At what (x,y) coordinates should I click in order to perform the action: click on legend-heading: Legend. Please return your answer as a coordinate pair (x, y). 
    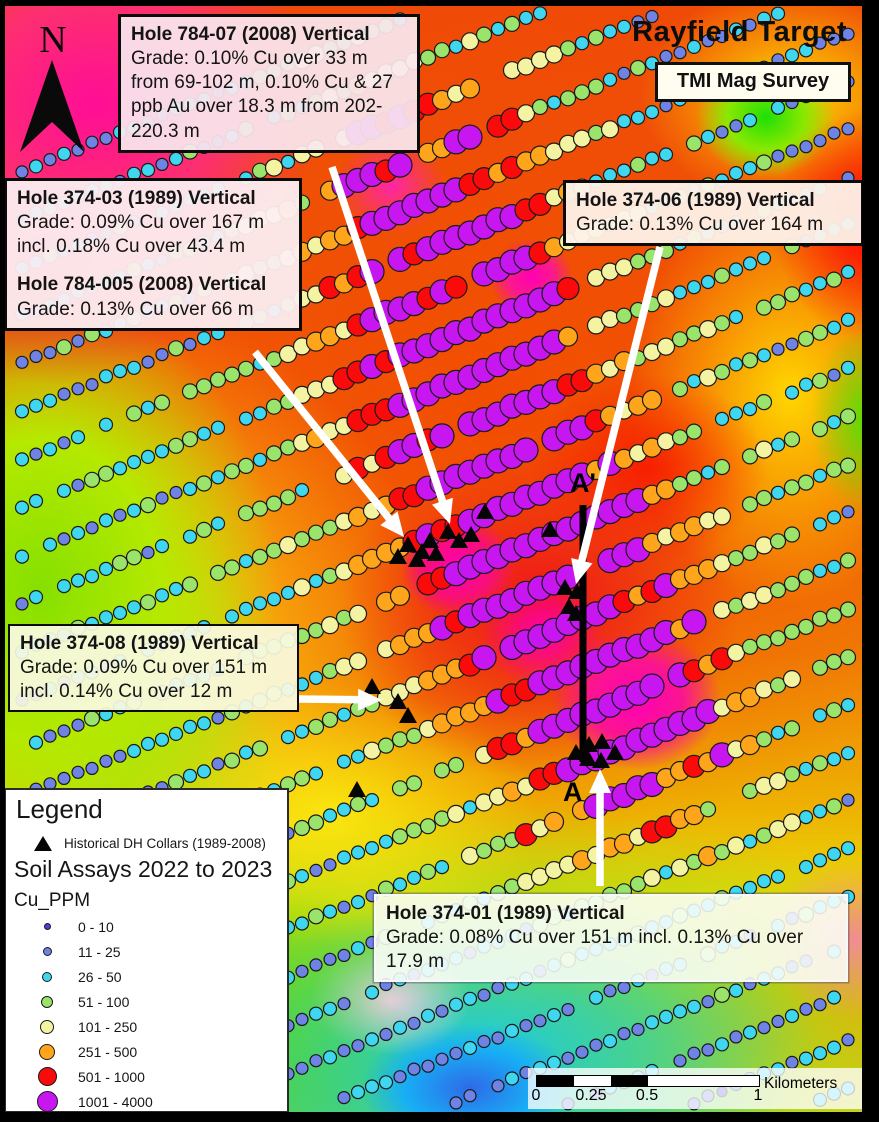
    Looking at the image, I should click on (59, 809).